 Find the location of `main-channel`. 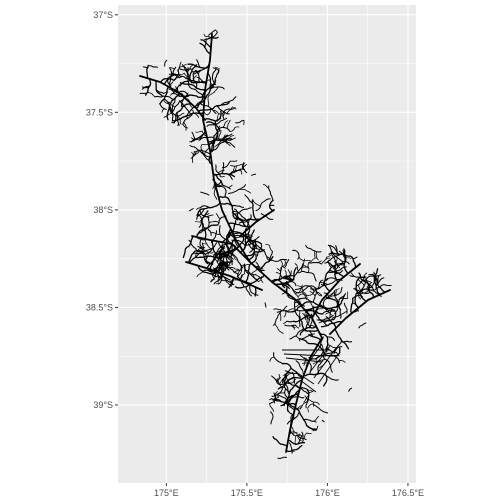

main-channel is located at coordinates (221, 249).